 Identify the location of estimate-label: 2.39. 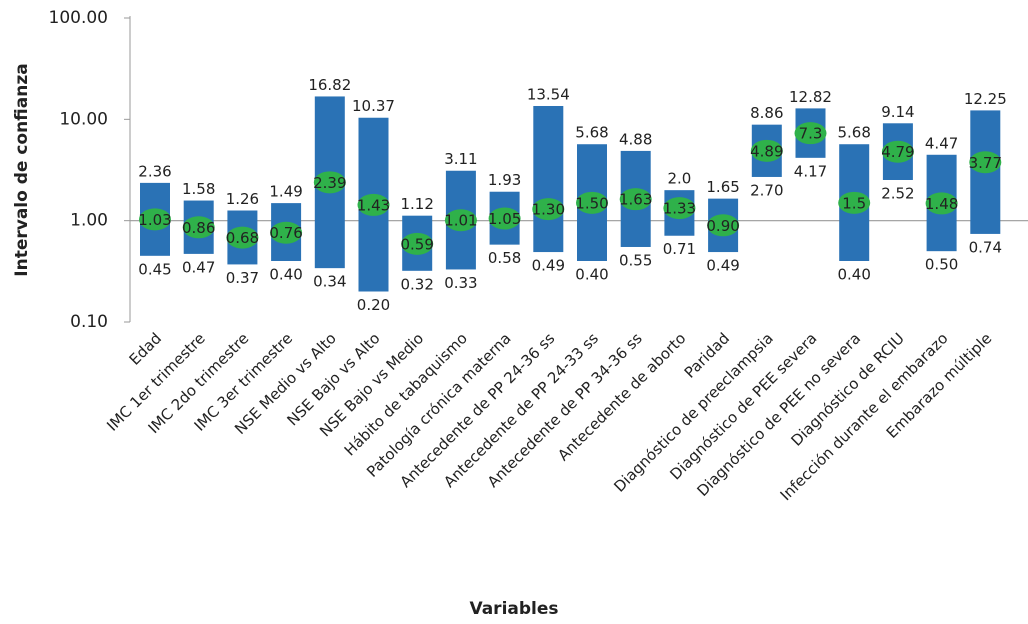
(329, 183).